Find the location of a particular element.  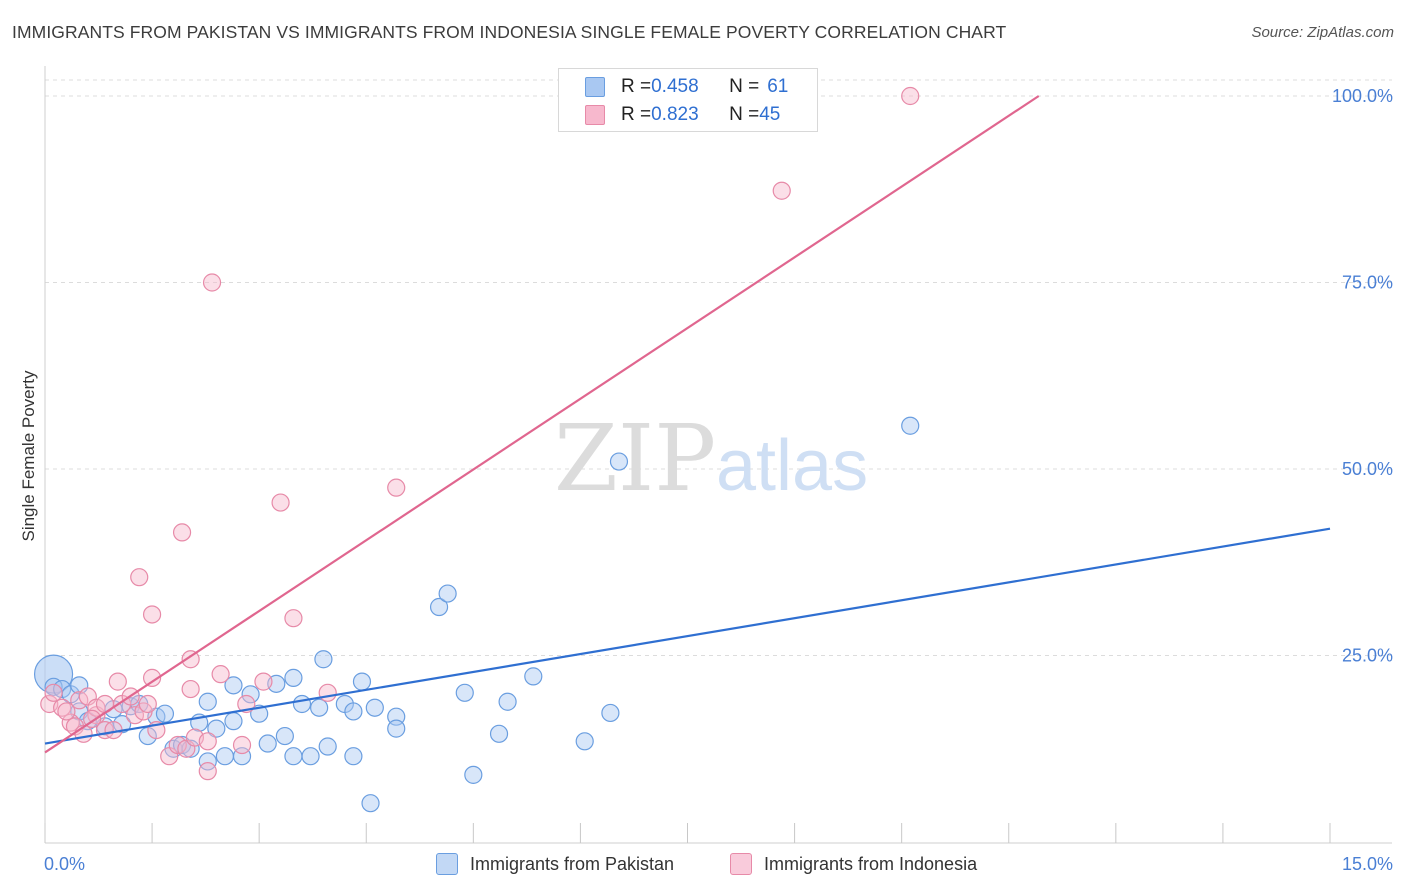

y-tick-label: 25.0% is located at coordinates (1367, 656).